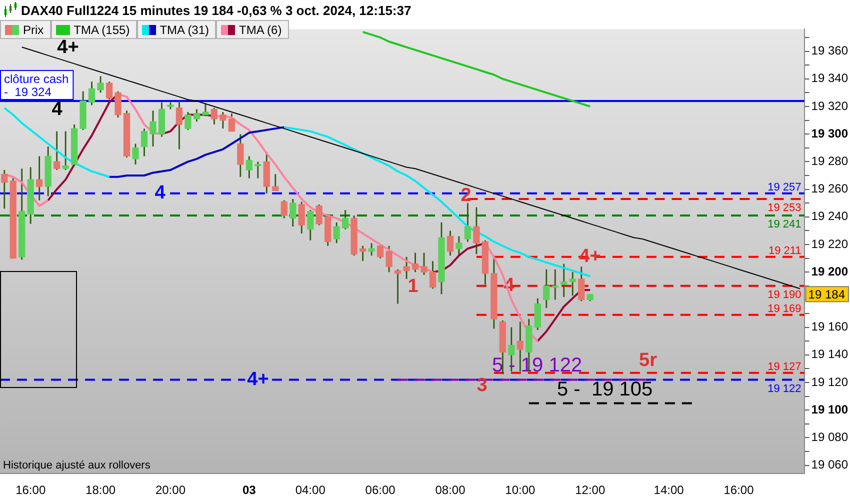 The height and width of the screenshot is (500, 850). I want to click on y-tick-label: 19 240, so click(829, 216).